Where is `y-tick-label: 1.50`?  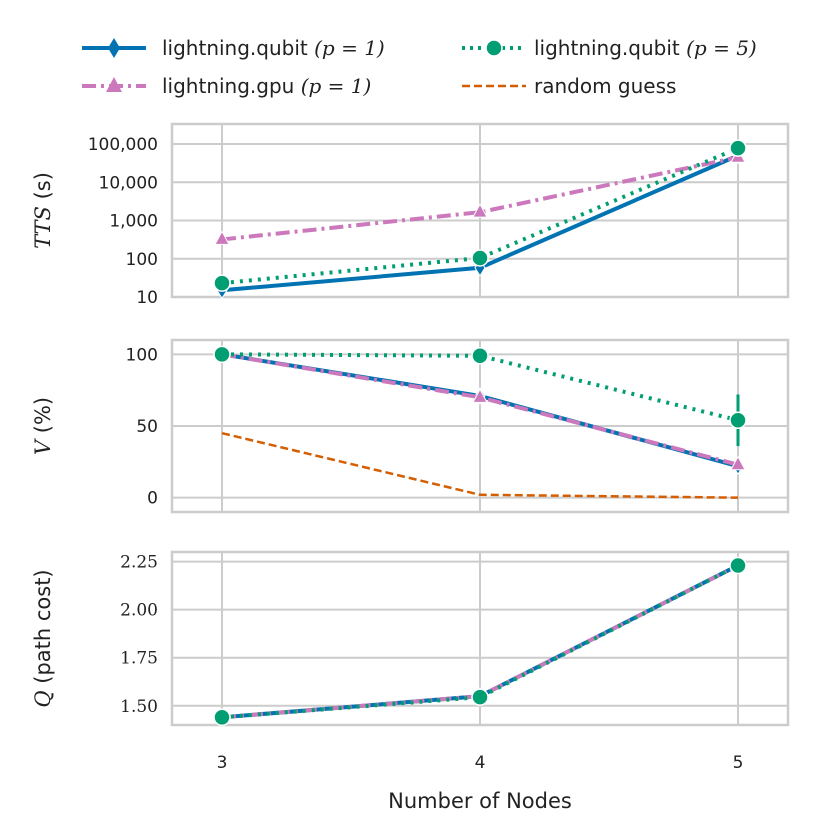 y-tick-label: 1.50 is located at coordinates (139, 707).